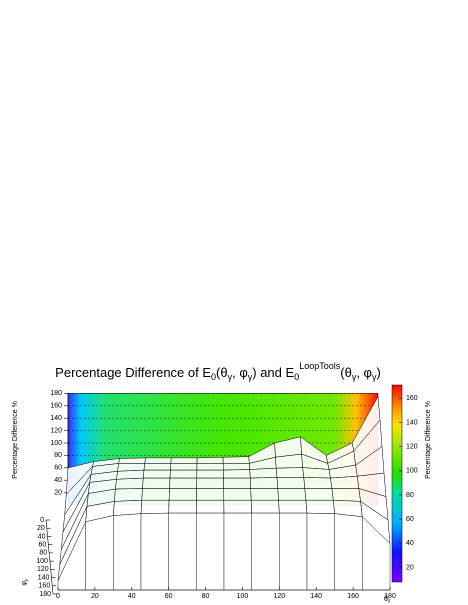 The image size is (468, 605). What do you see at coordinates (206, 596) in the screenshot?
I see `x-tick-label: 80` at bounding box center [206, 596].